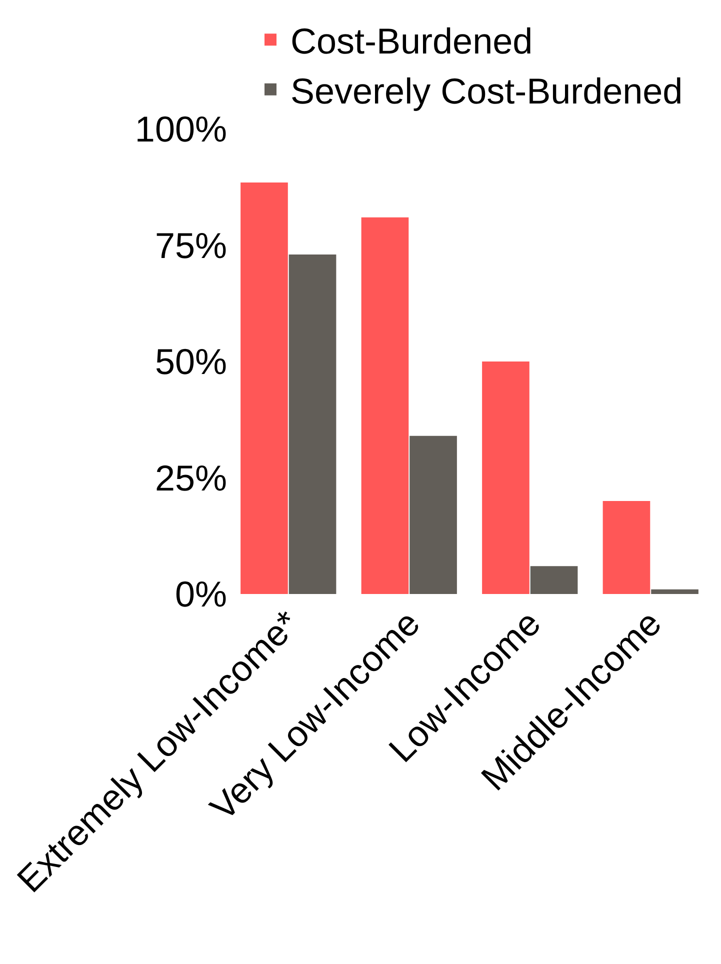 Image resolution: width=721 pixels, height=964 pixels. Describe the element at coordinates (486, 91) in the screenshot. I see `legend-label: Severely Cost-Burdened` at that location.